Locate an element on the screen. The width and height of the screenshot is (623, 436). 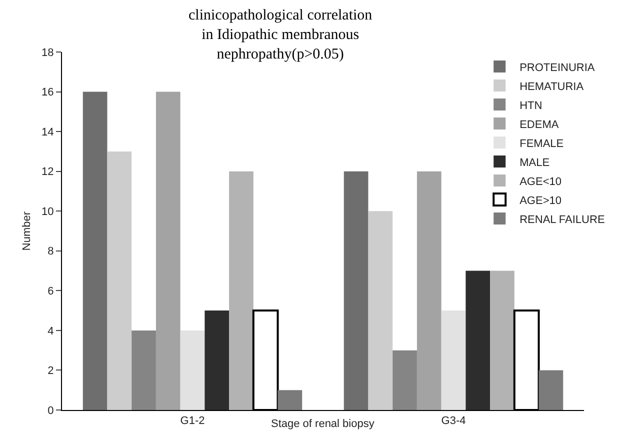
x-tick-label: G1-2 is located at coordinates (192, 421).